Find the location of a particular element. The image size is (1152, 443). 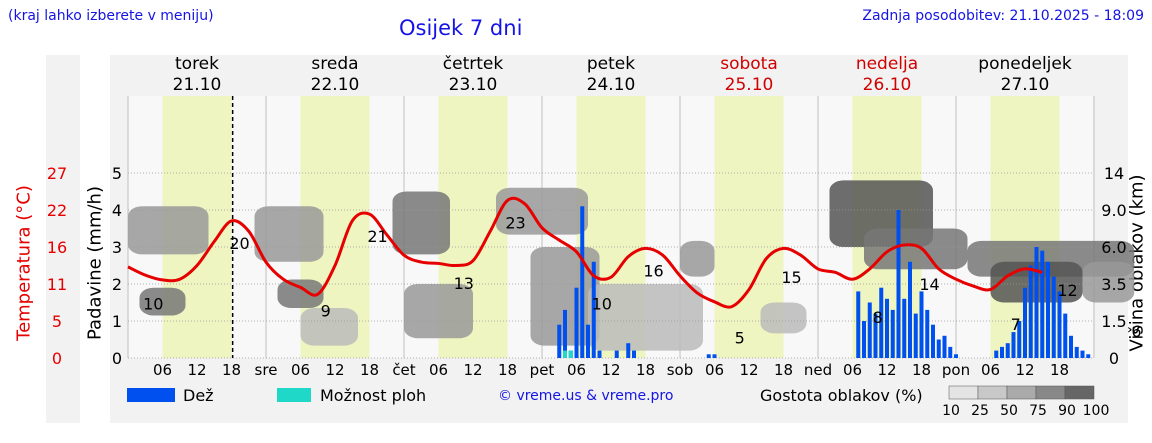

cloud-scale-label: 100 is located at coordinates (1096, 411).